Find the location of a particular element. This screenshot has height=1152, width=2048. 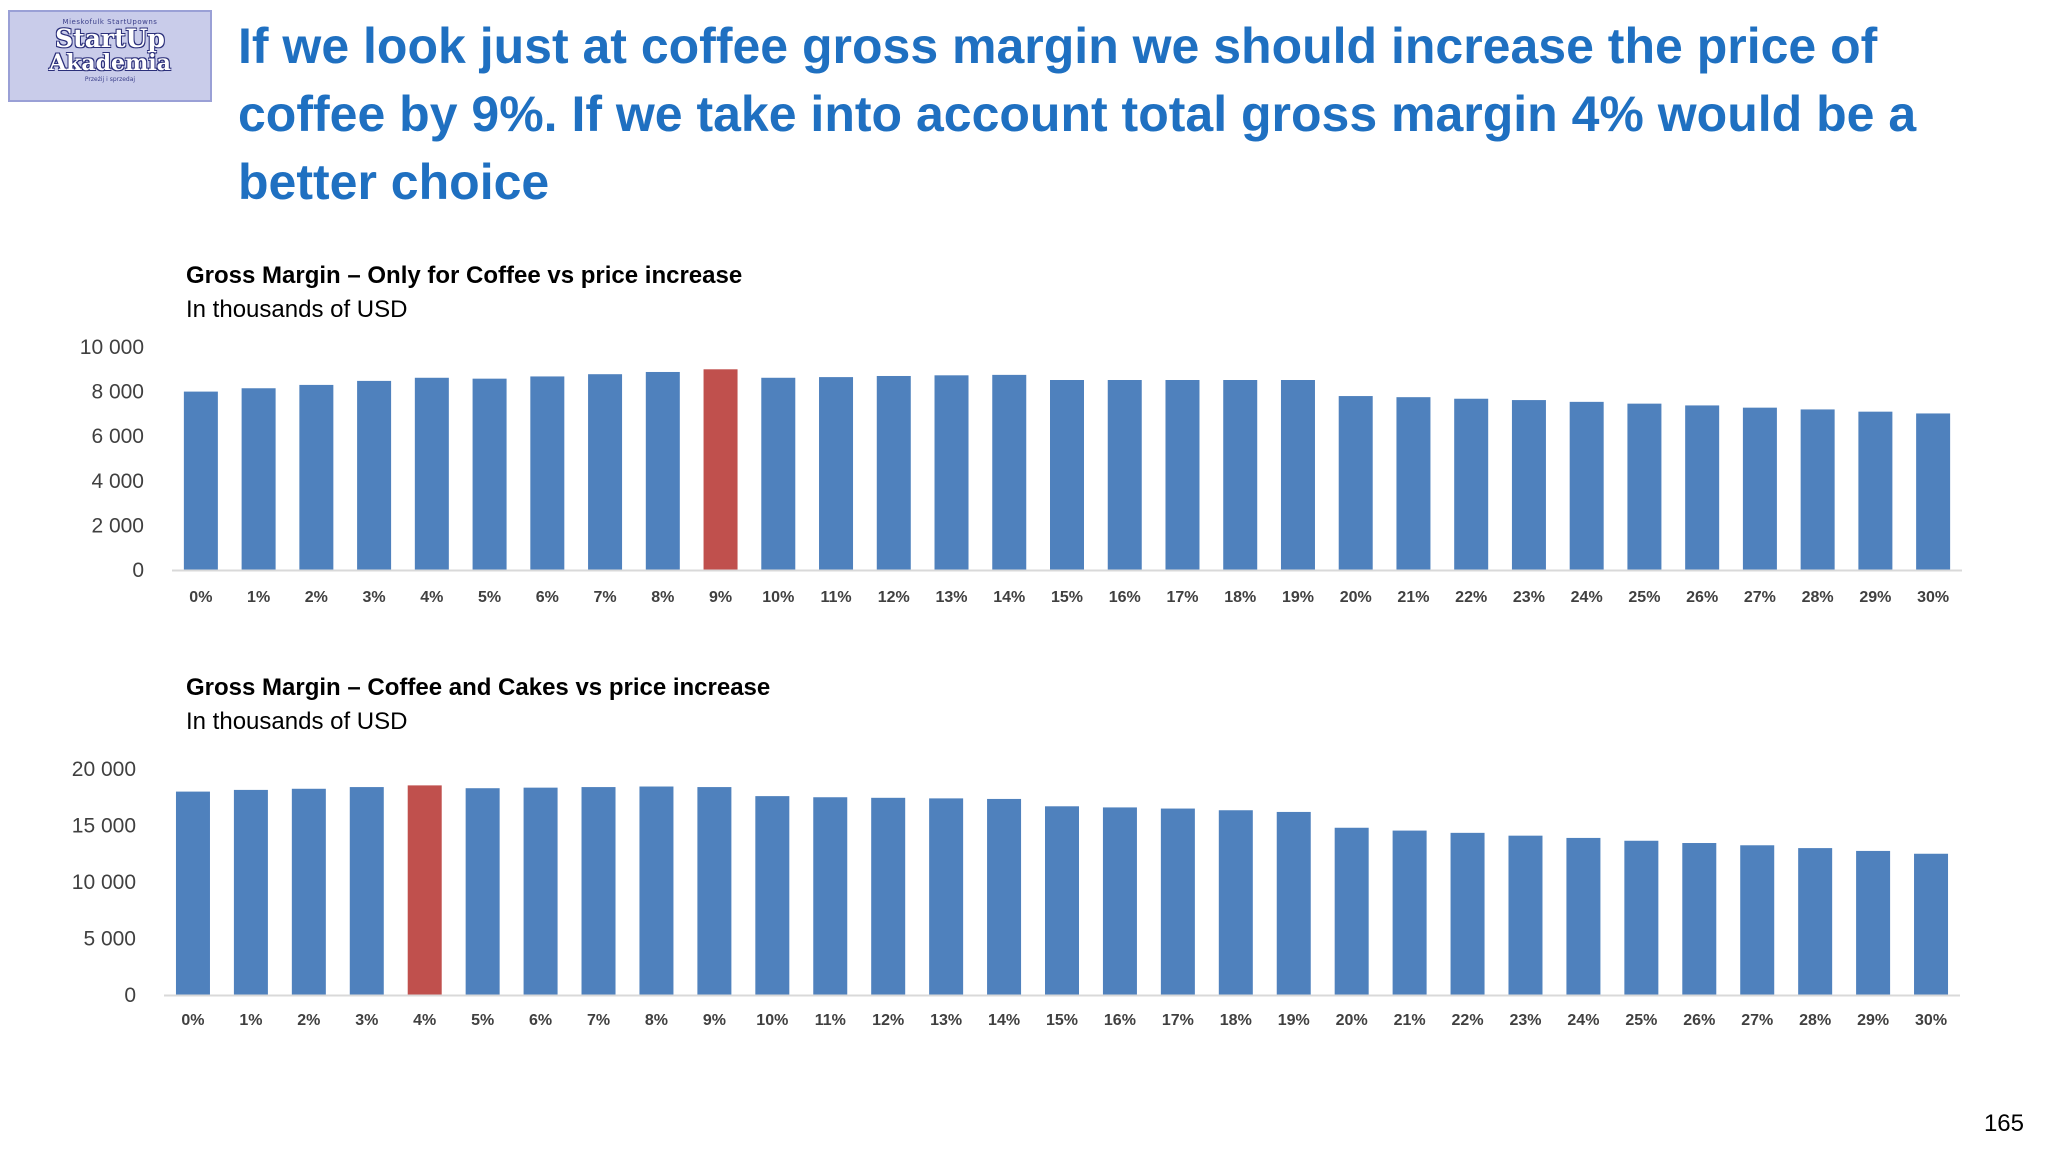

x-tick-label: 14% is located at coordinates (1009, 597).